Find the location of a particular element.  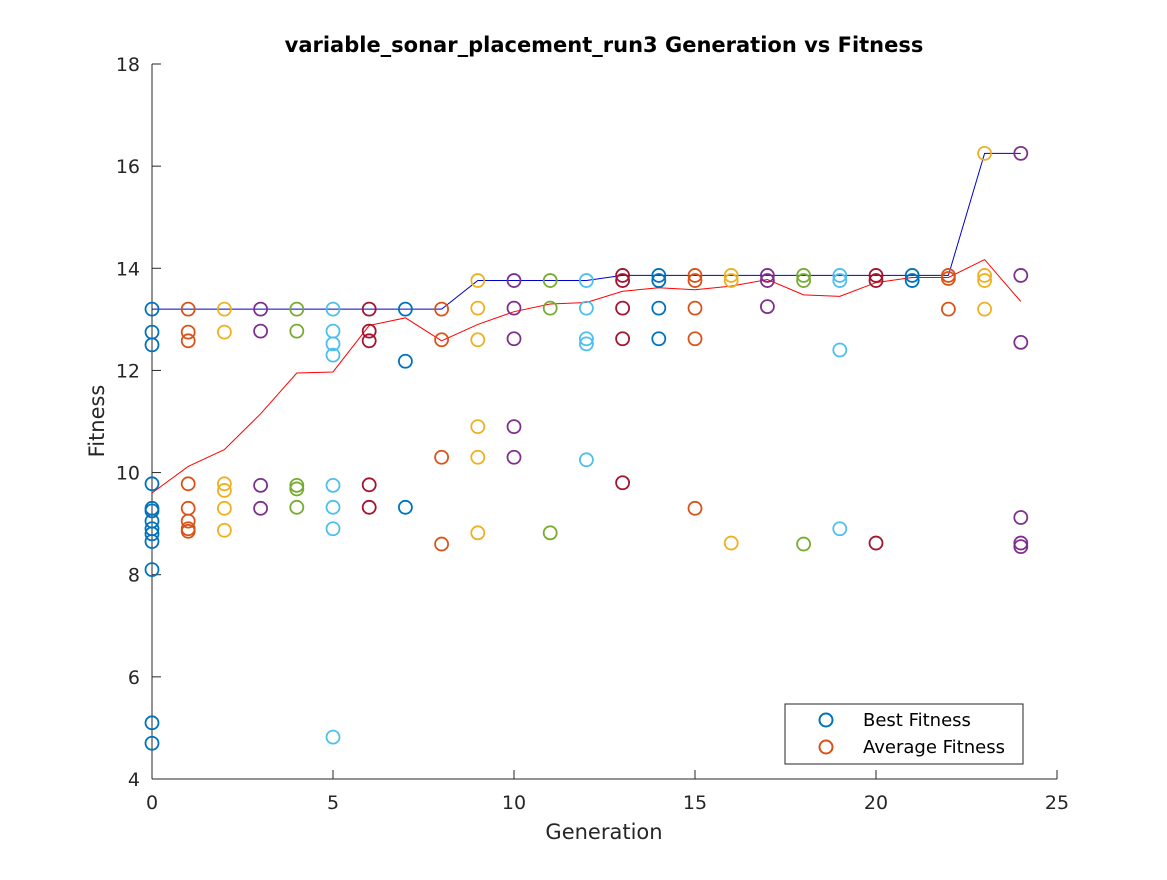

x-axis-label: Generation is located at coordinates (603, 832).